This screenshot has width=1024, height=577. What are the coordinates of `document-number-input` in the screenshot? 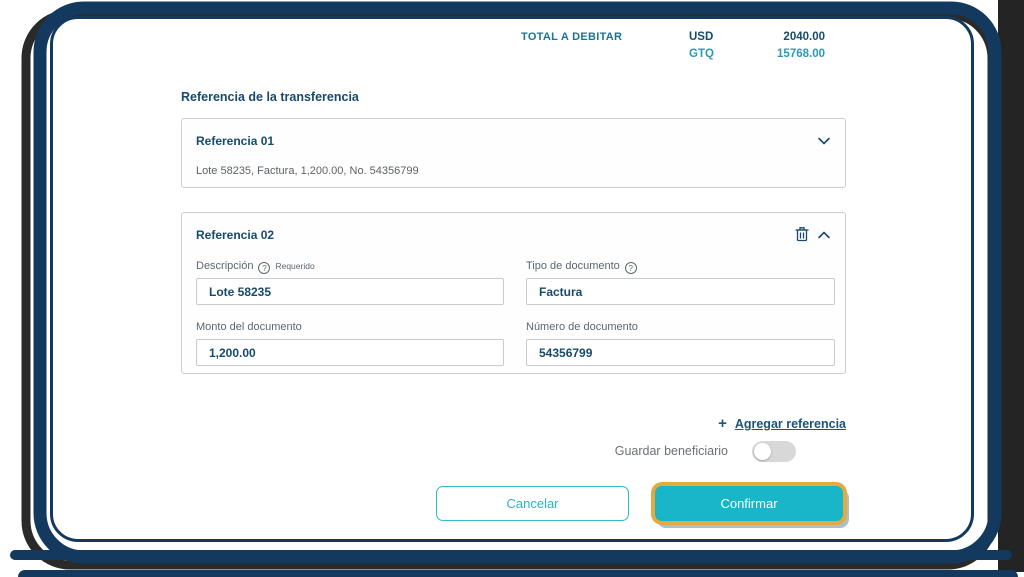 It's located at (680, 352).